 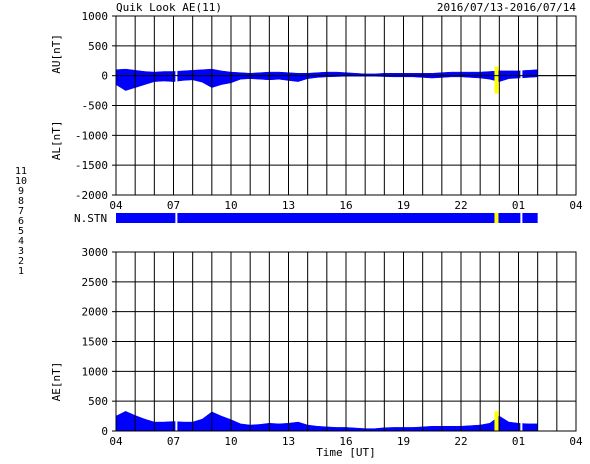 I want to click on legend-number: 8, so click(x=21, y=201).